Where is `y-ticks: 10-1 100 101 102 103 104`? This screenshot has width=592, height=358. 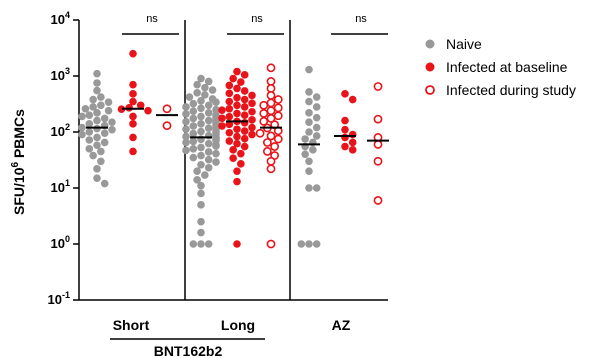 y-ticks: 10-1 100 101 102 103 104 is located at coordinates (63, 158).